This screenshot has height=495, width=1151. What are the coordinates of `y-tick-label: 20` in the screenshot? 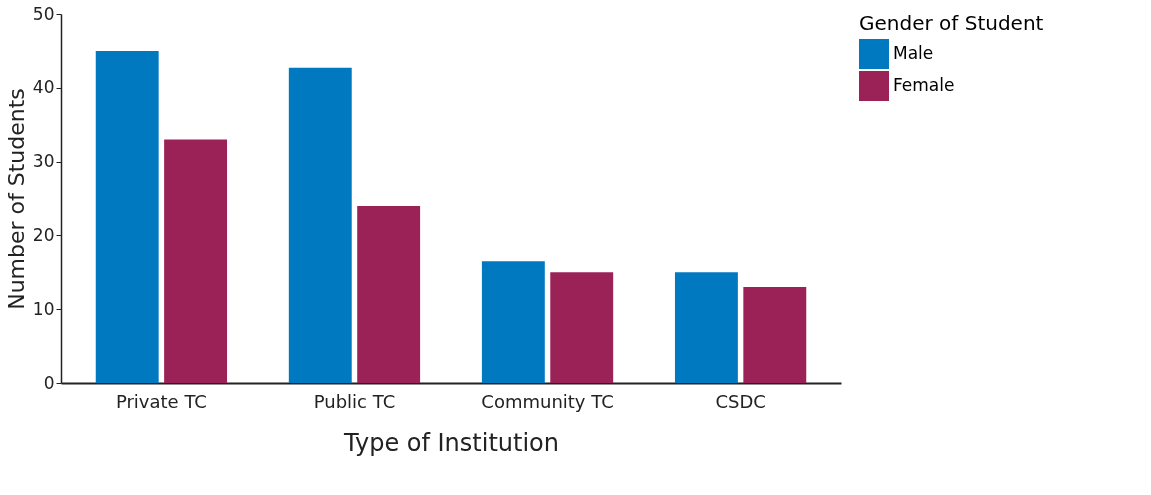 It's located at (43, 234).